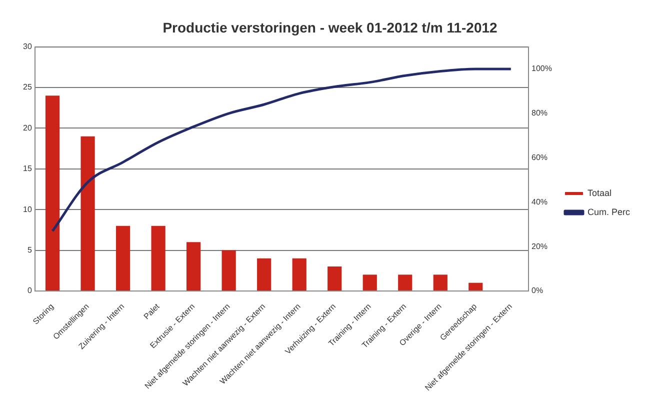 The height and width of the screenshot is (406, 646). What do you see at coordinates (540, 201) in the screenshot?
I see `y2-tick-label: 40%` at bounding box center [540, 201].